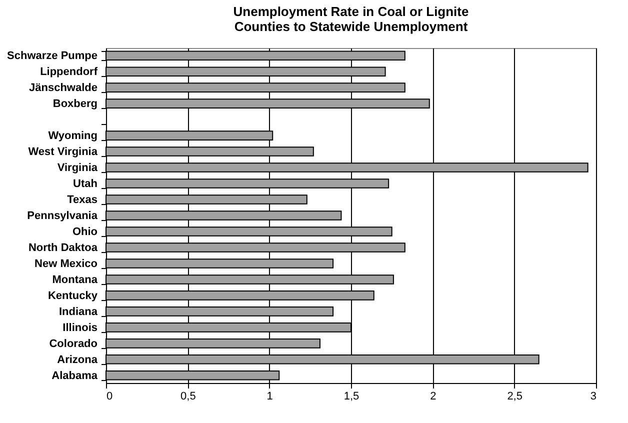 This screenshot has height=423, width=628. What do you see at coordinates (188, 396) in the screenshot?
I see `x-tick-label: 0,5` at bounding box center [188, 396].